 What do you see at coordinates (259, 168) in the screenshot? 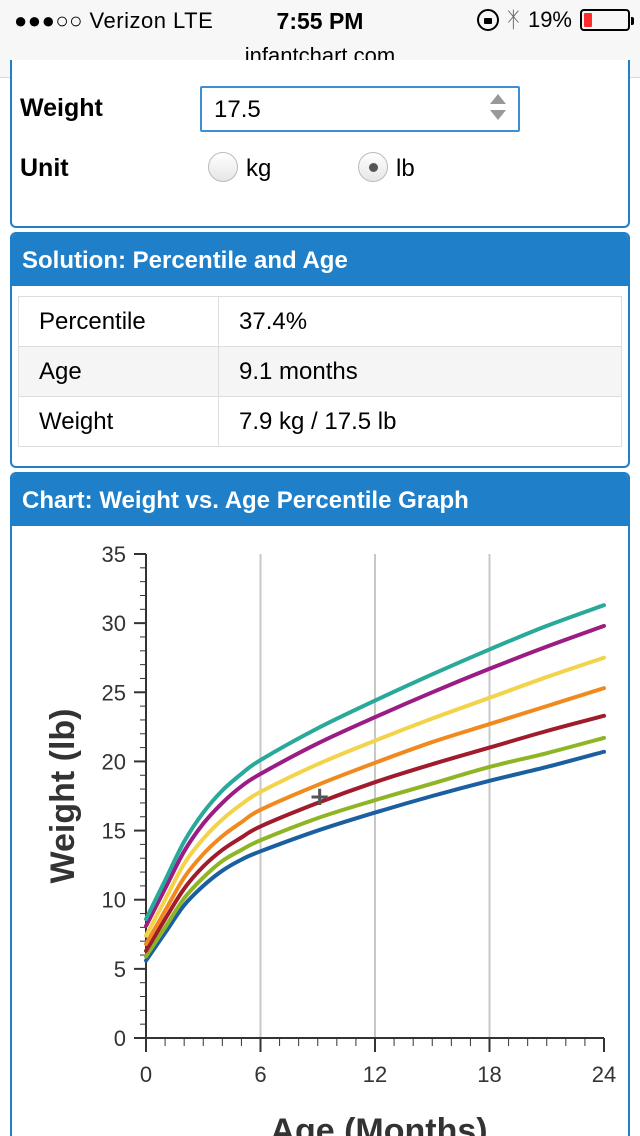
I see `unit-kg-label: kg` at bounding box center [259, 168].